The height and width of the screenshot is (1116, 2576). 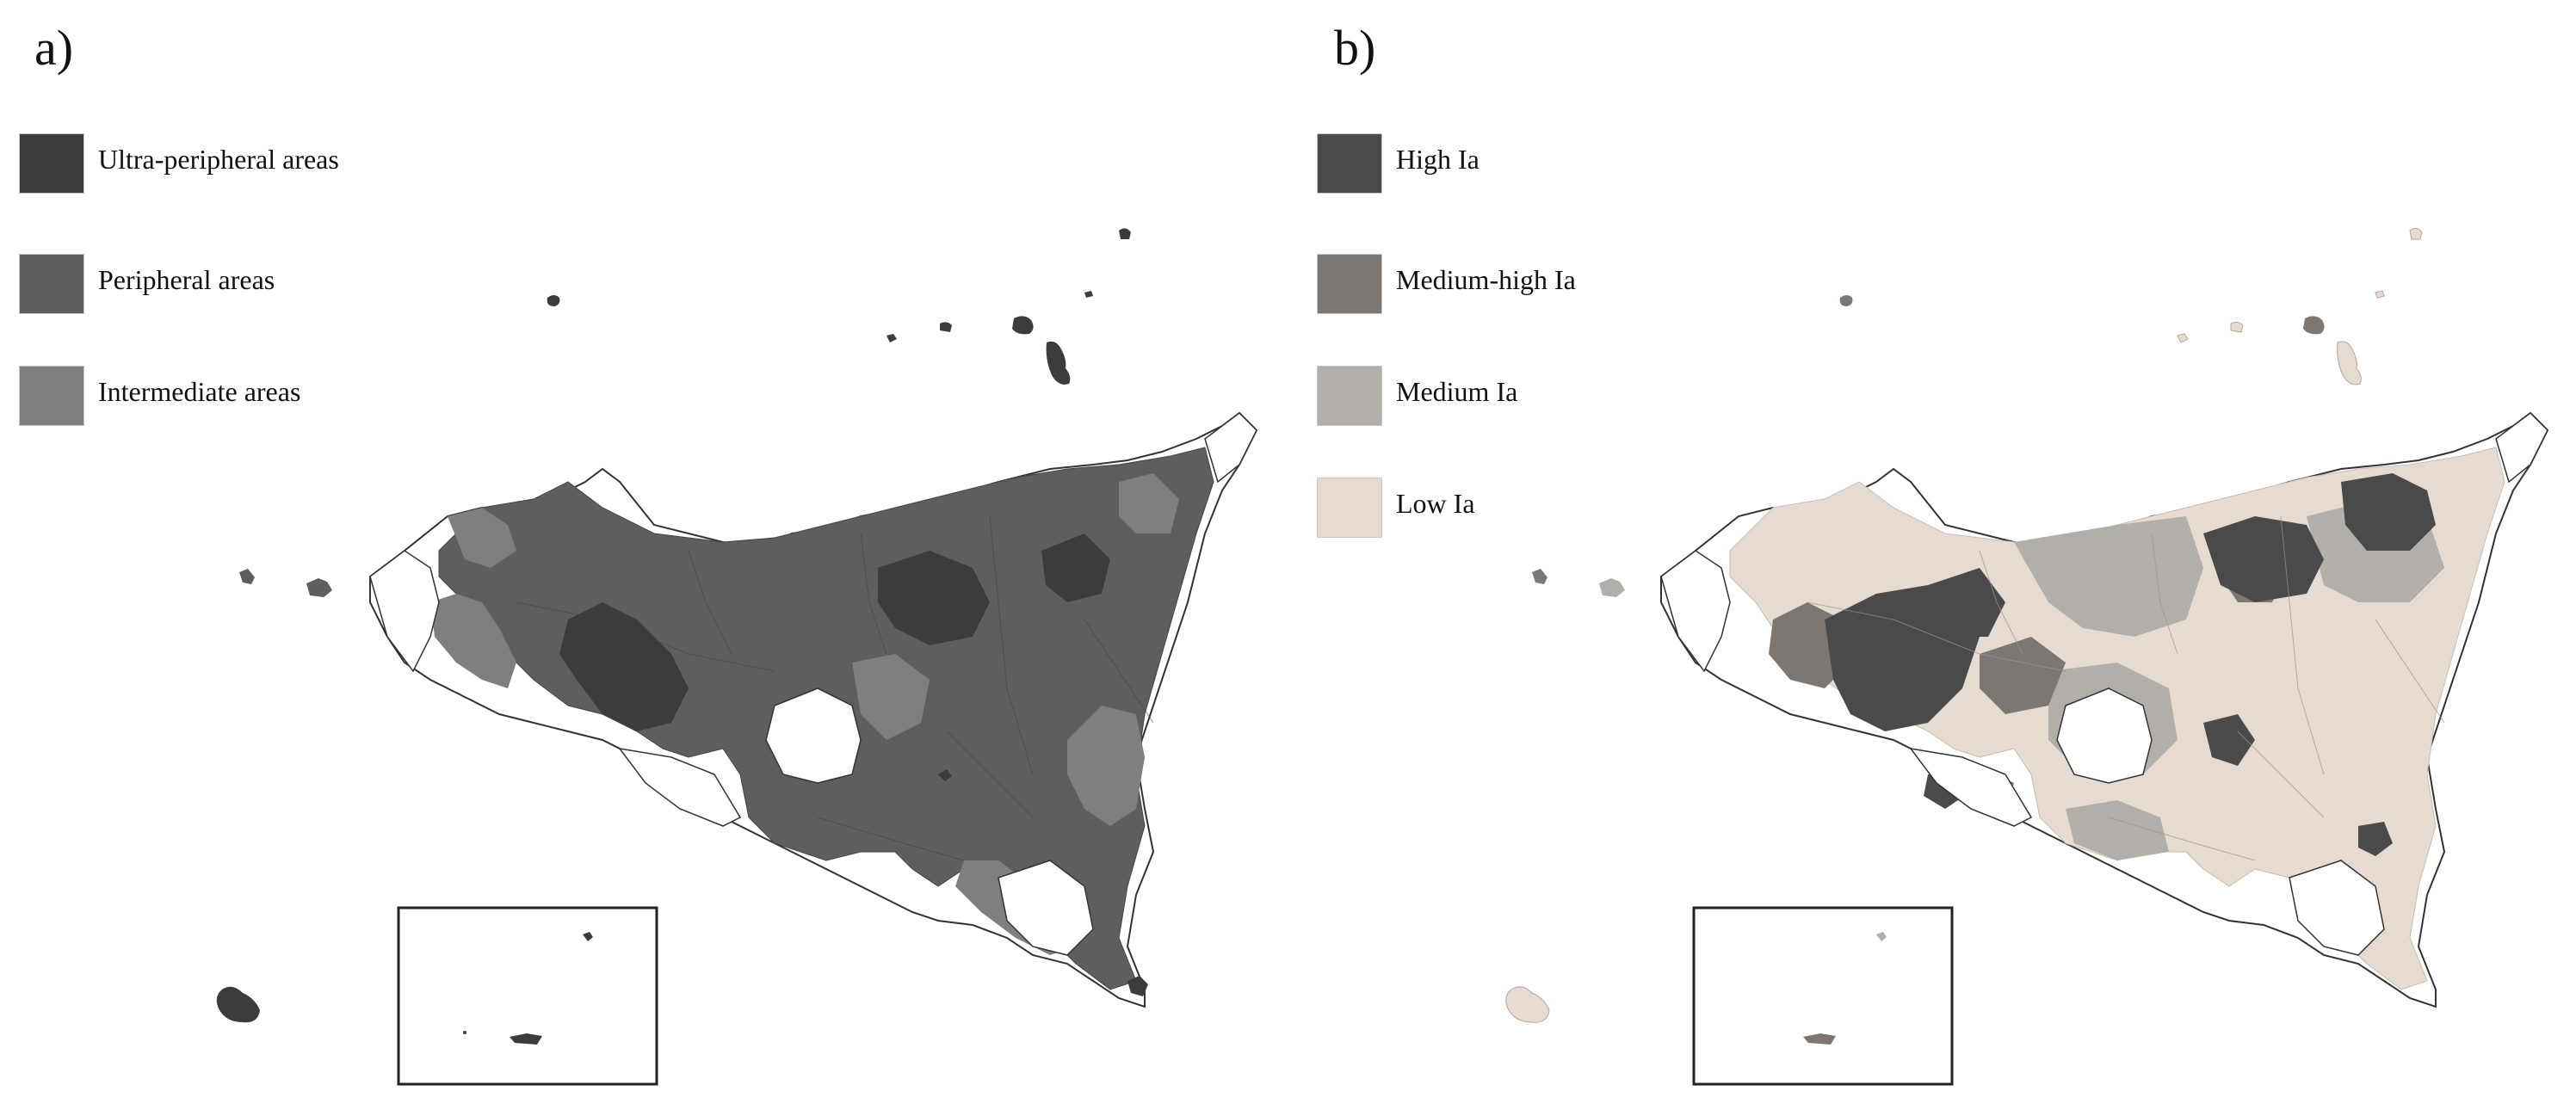 I want to click on legend-label: Intermediate areas, so click(x=199, y=391).